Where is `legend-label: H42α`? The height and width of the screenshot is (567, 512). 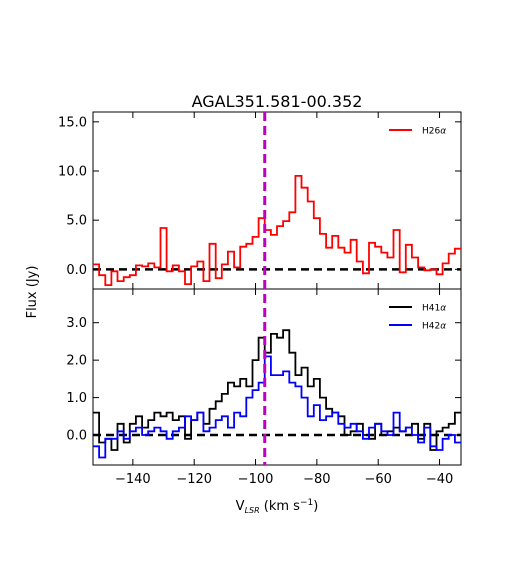 legend-label: H42α is located at coordinates (434, 327).